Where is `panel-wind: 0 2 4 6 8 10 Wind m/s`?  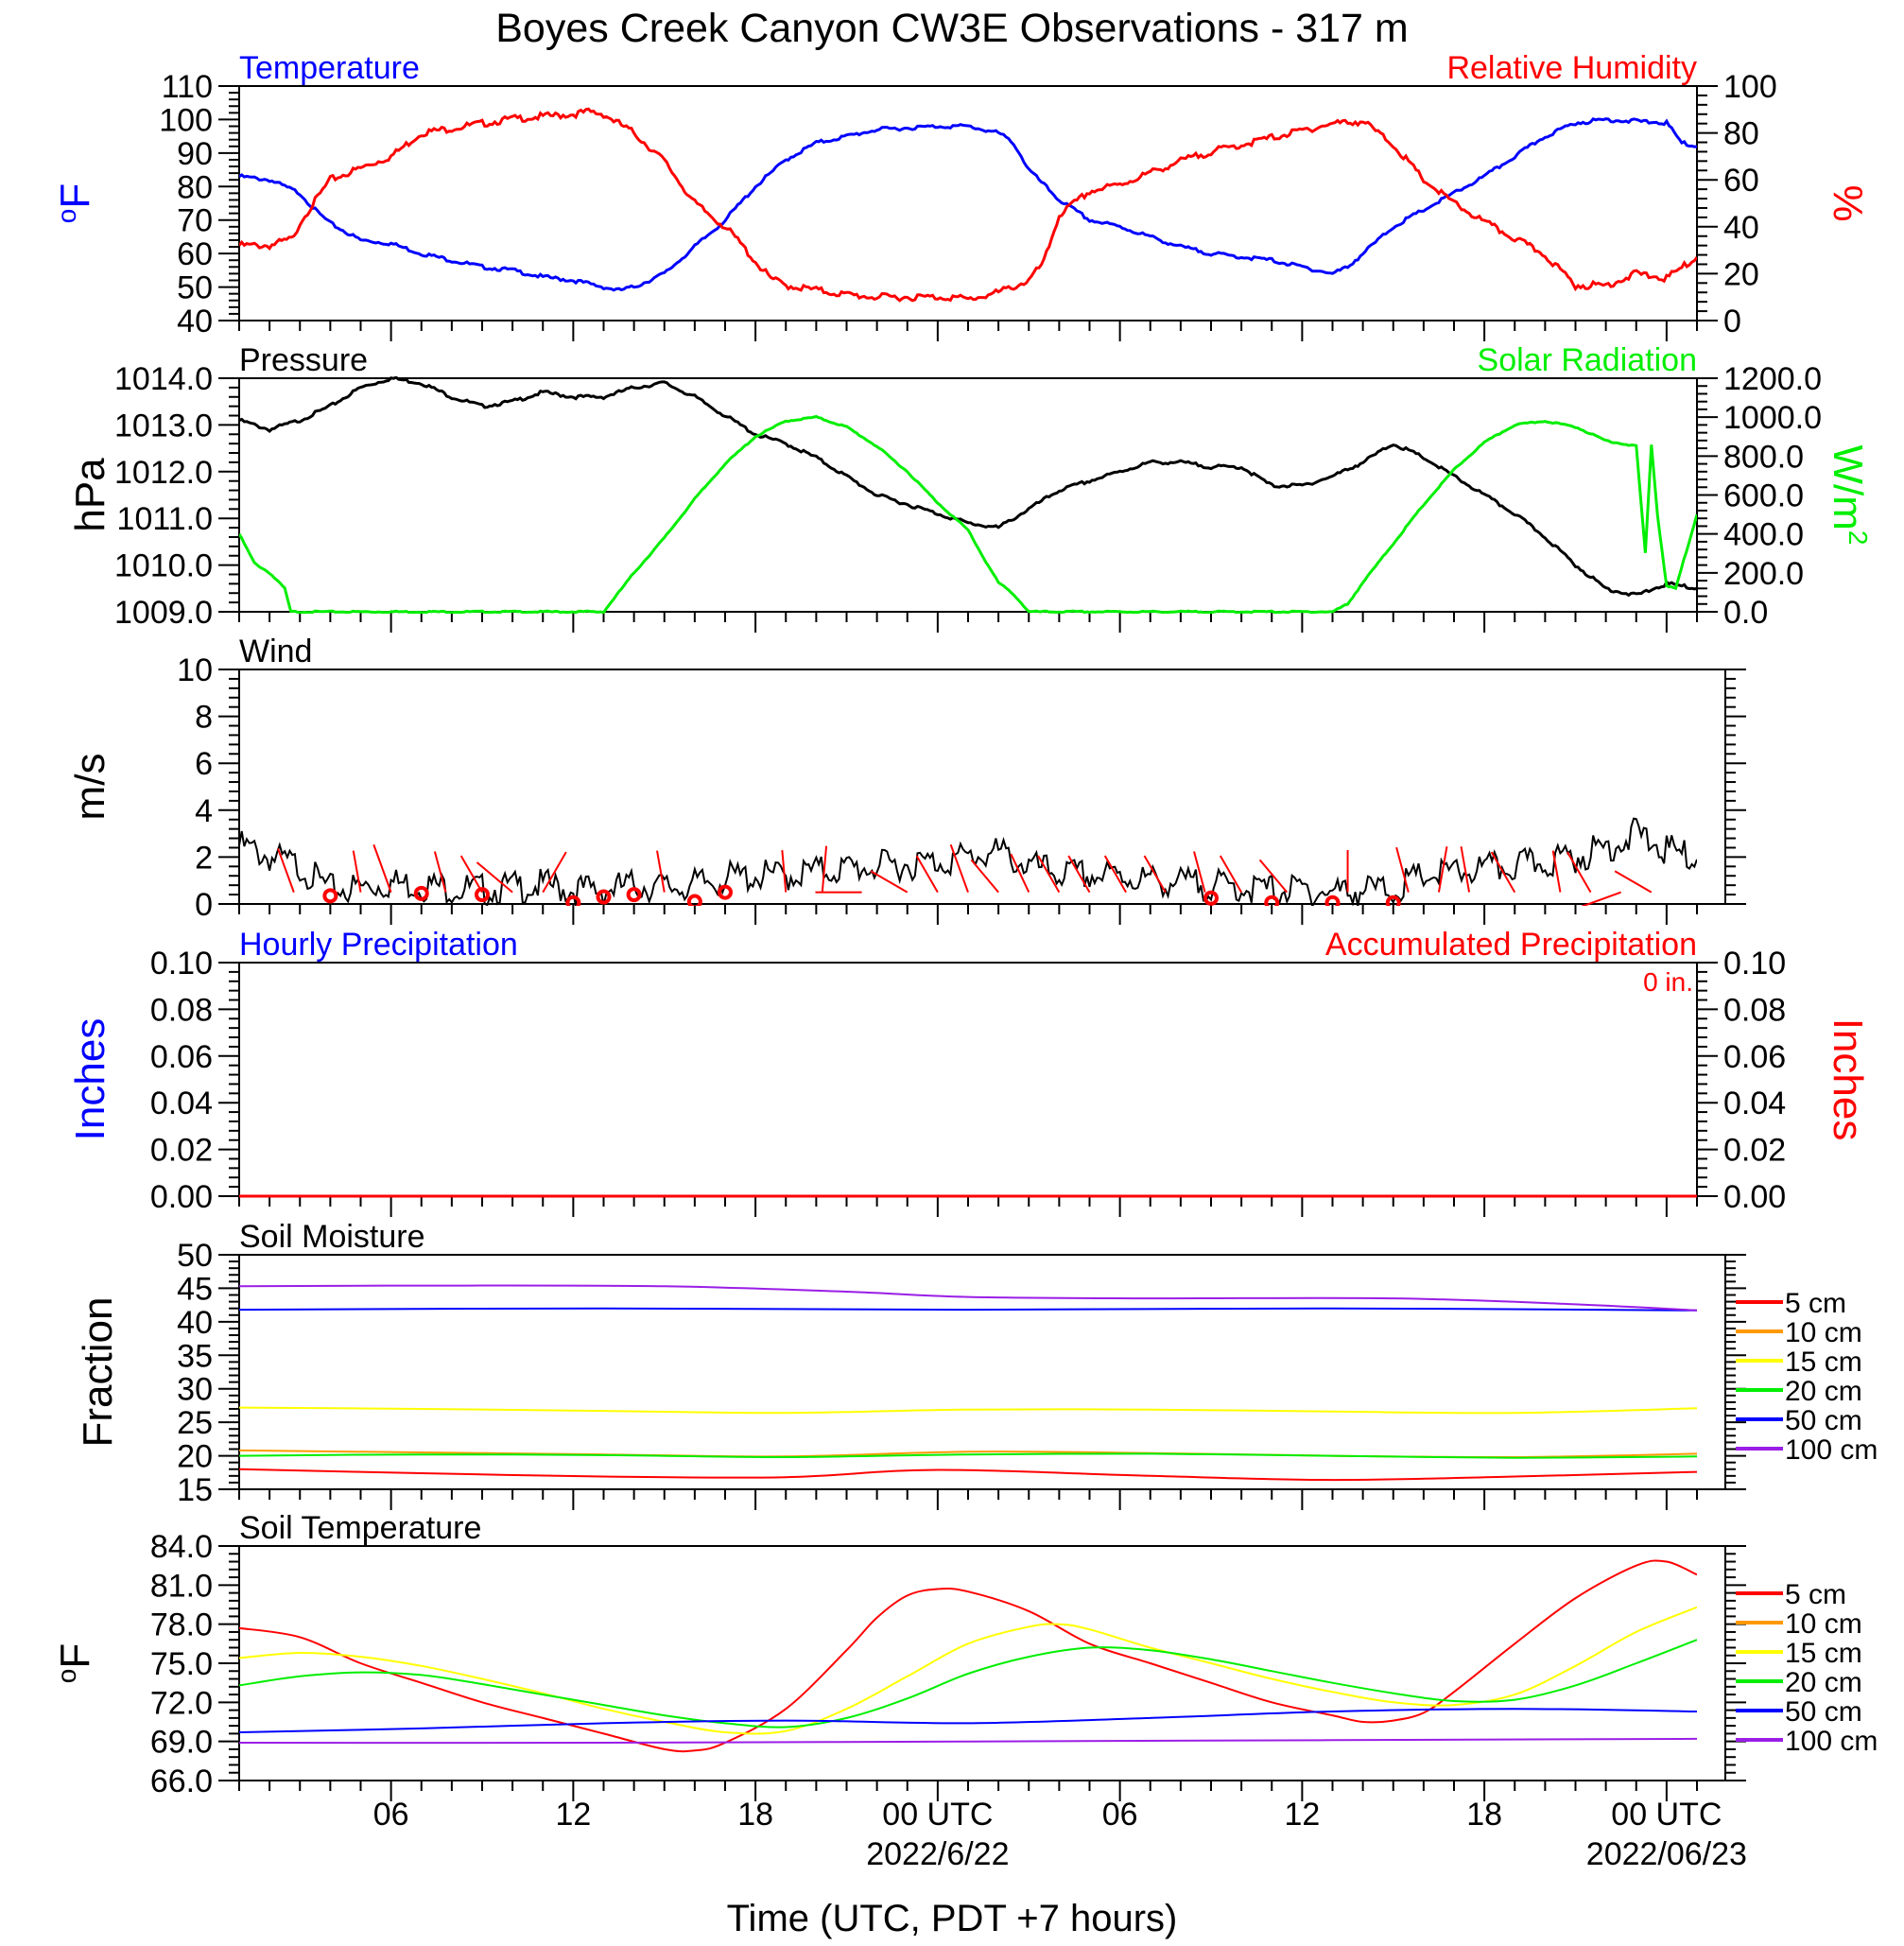
panel-wind: 0 2 4 6 8 10 Wind m/s is located at coordinates (907, 780).